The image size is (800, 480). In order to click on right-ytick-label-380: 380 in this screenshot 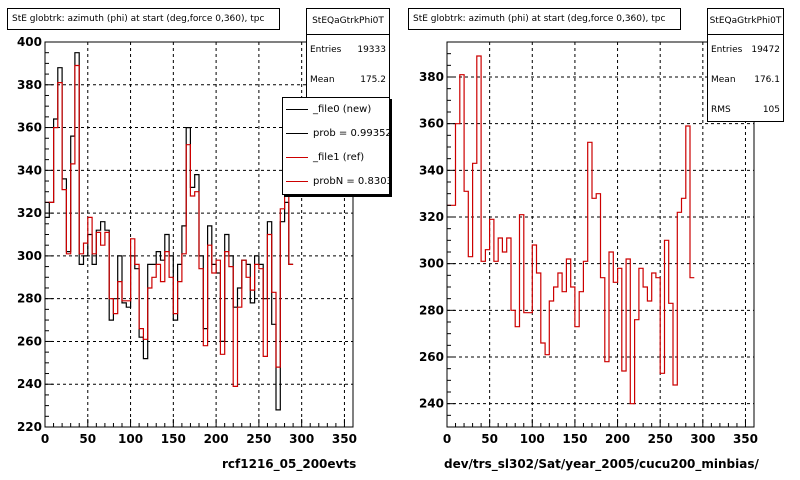, I will do `click(431, 77)`.